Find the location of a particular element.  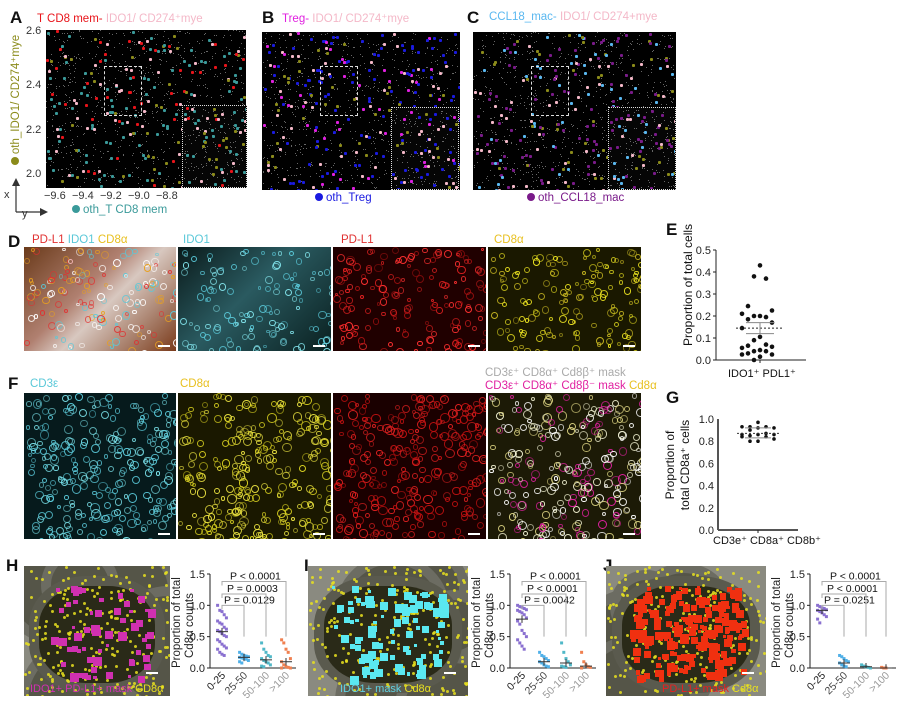

zoom-inset-a is located at coordinates (214, 146).